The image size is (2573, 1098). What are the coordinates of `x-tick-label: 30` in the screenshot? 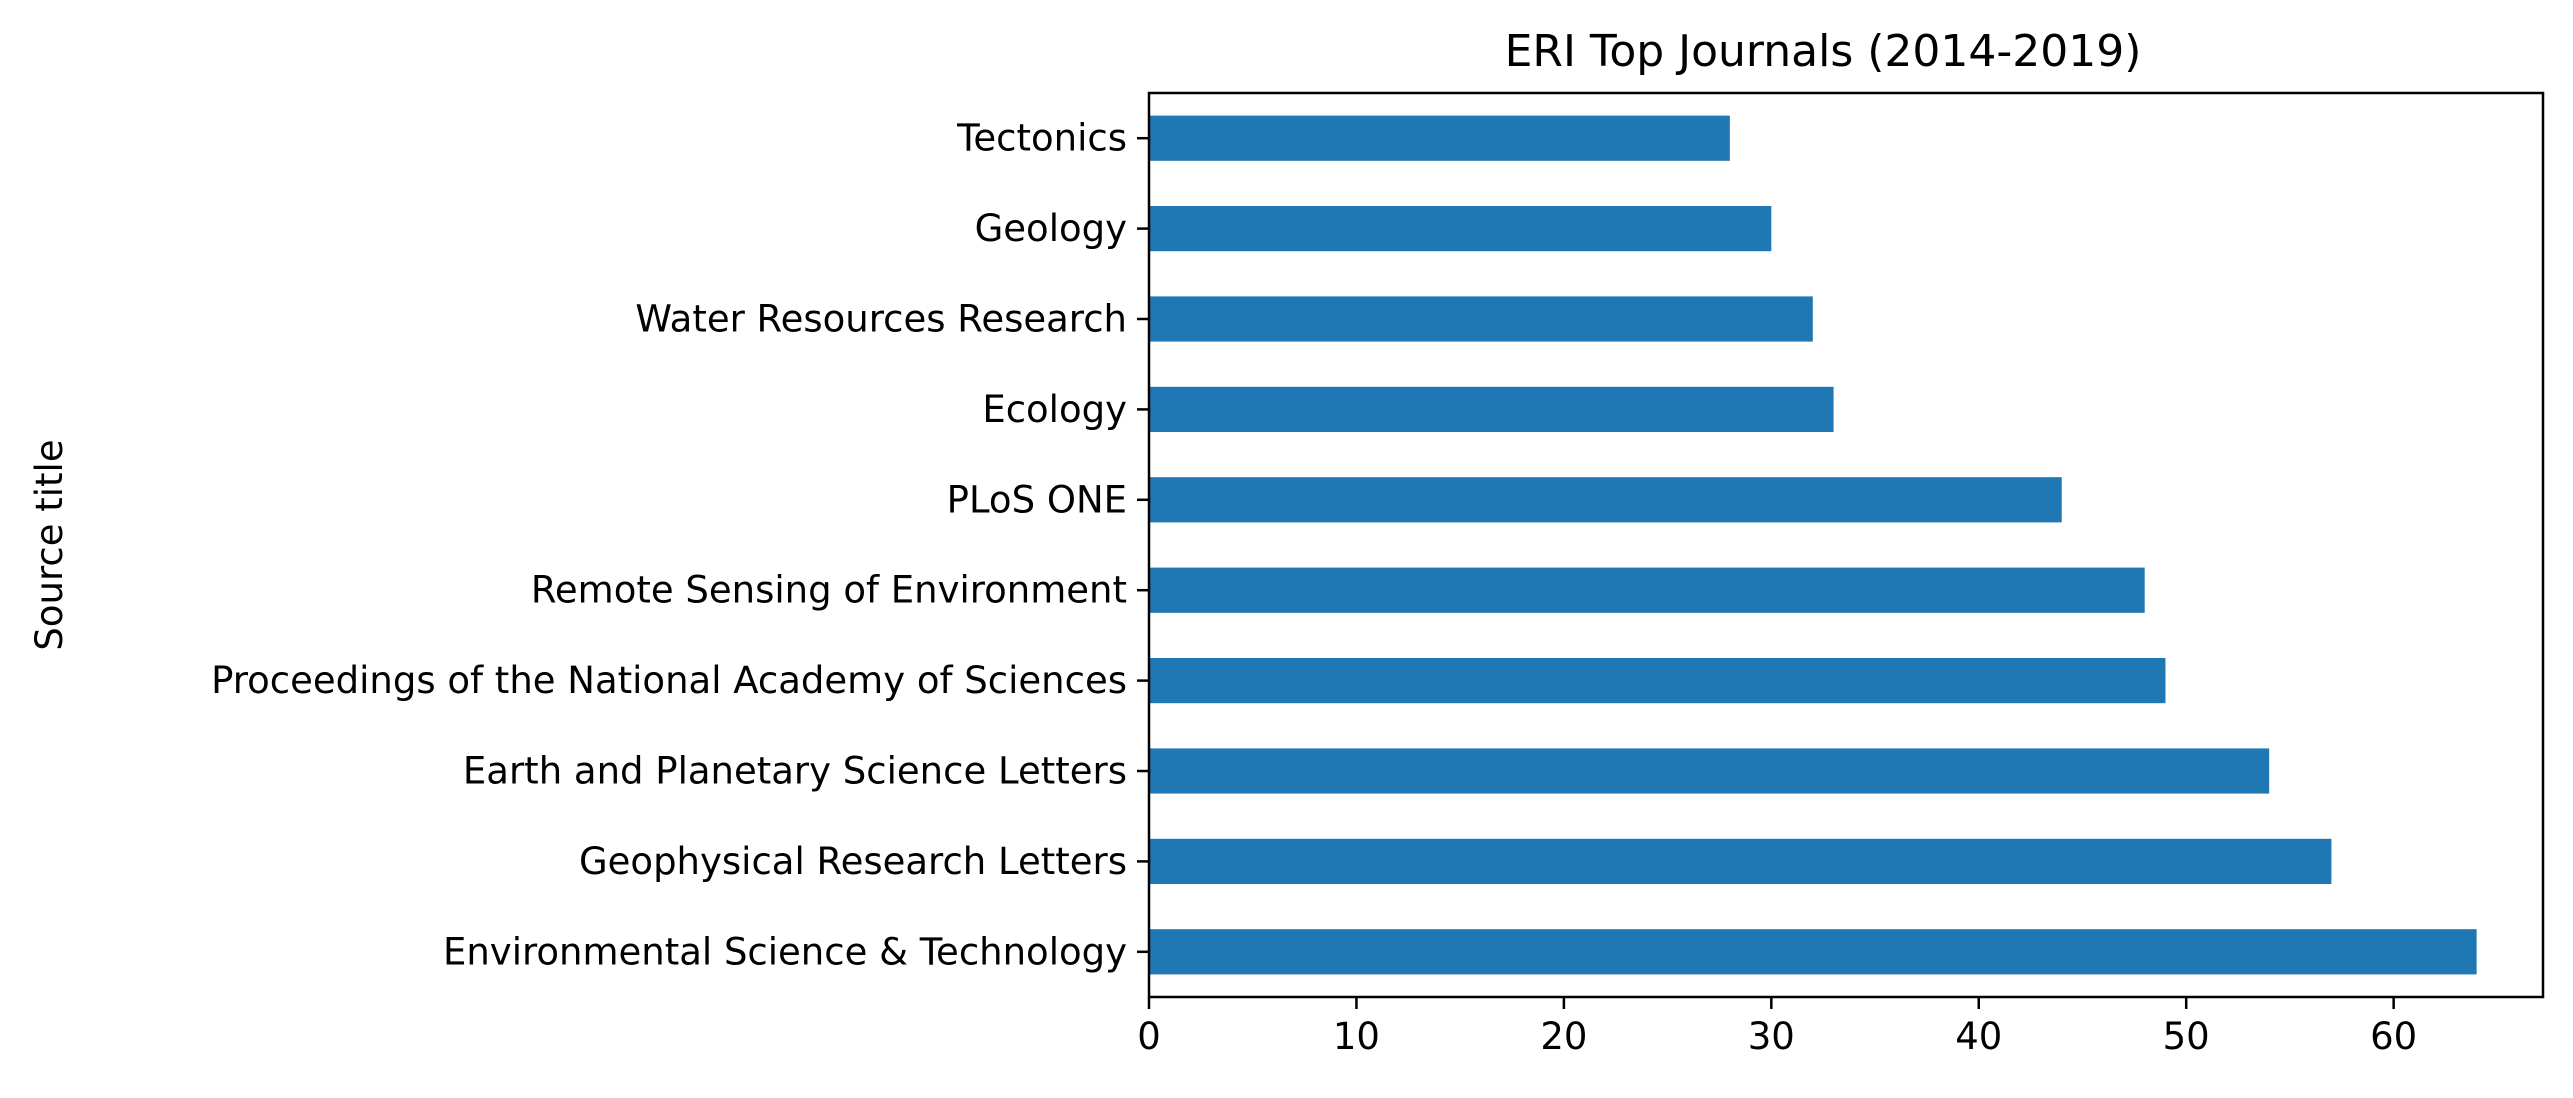 It's located at (1771, 1036).